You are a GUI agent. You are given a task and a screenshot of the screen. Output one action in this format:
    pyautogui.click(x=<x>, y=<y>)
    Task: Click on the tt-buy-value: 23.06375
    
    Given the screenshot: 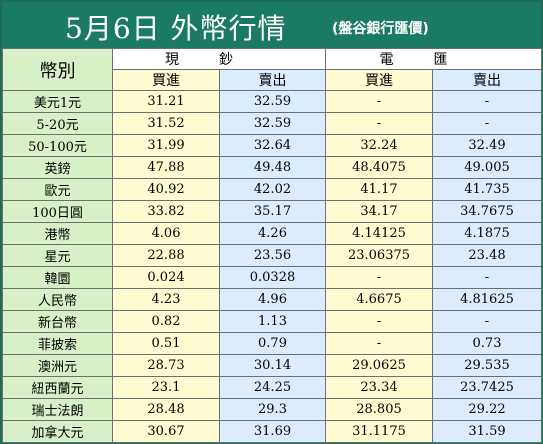 What is the action you would take?
    pyautogui.click(x=379, y=255)
    